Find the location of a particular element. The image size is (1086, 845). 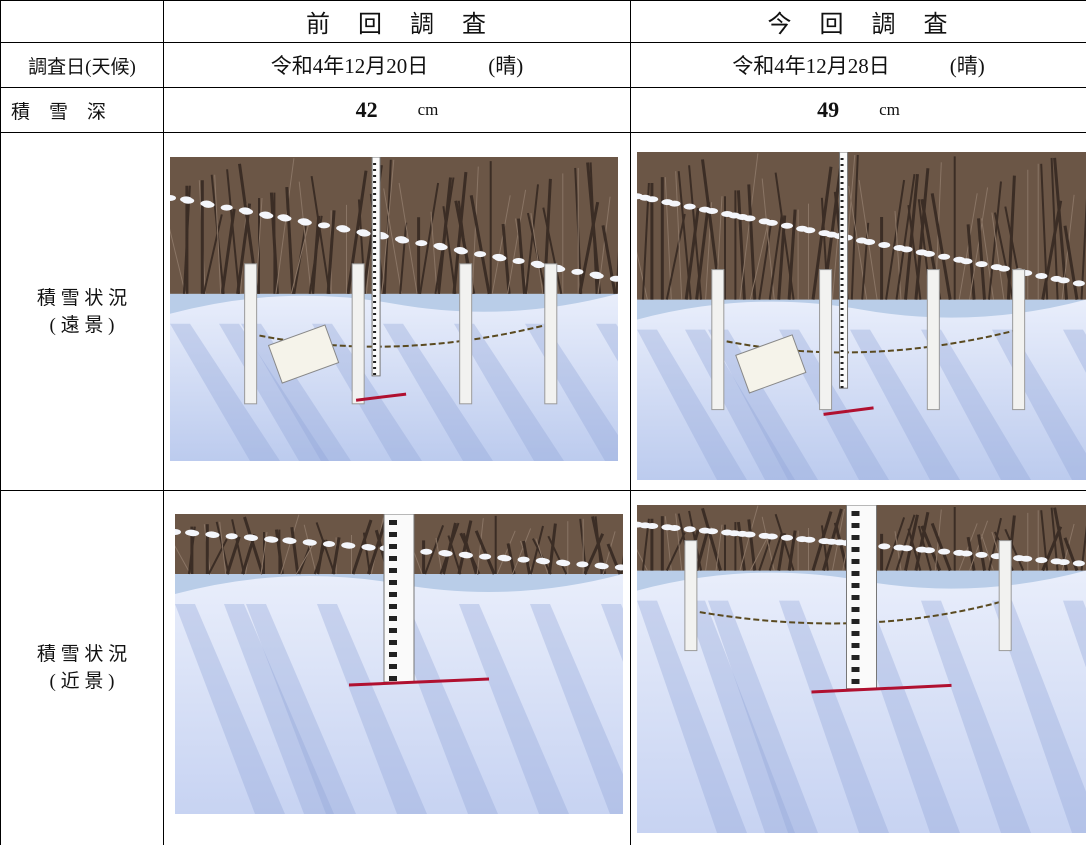

measuring-staff is located at coordinates (861, 597).